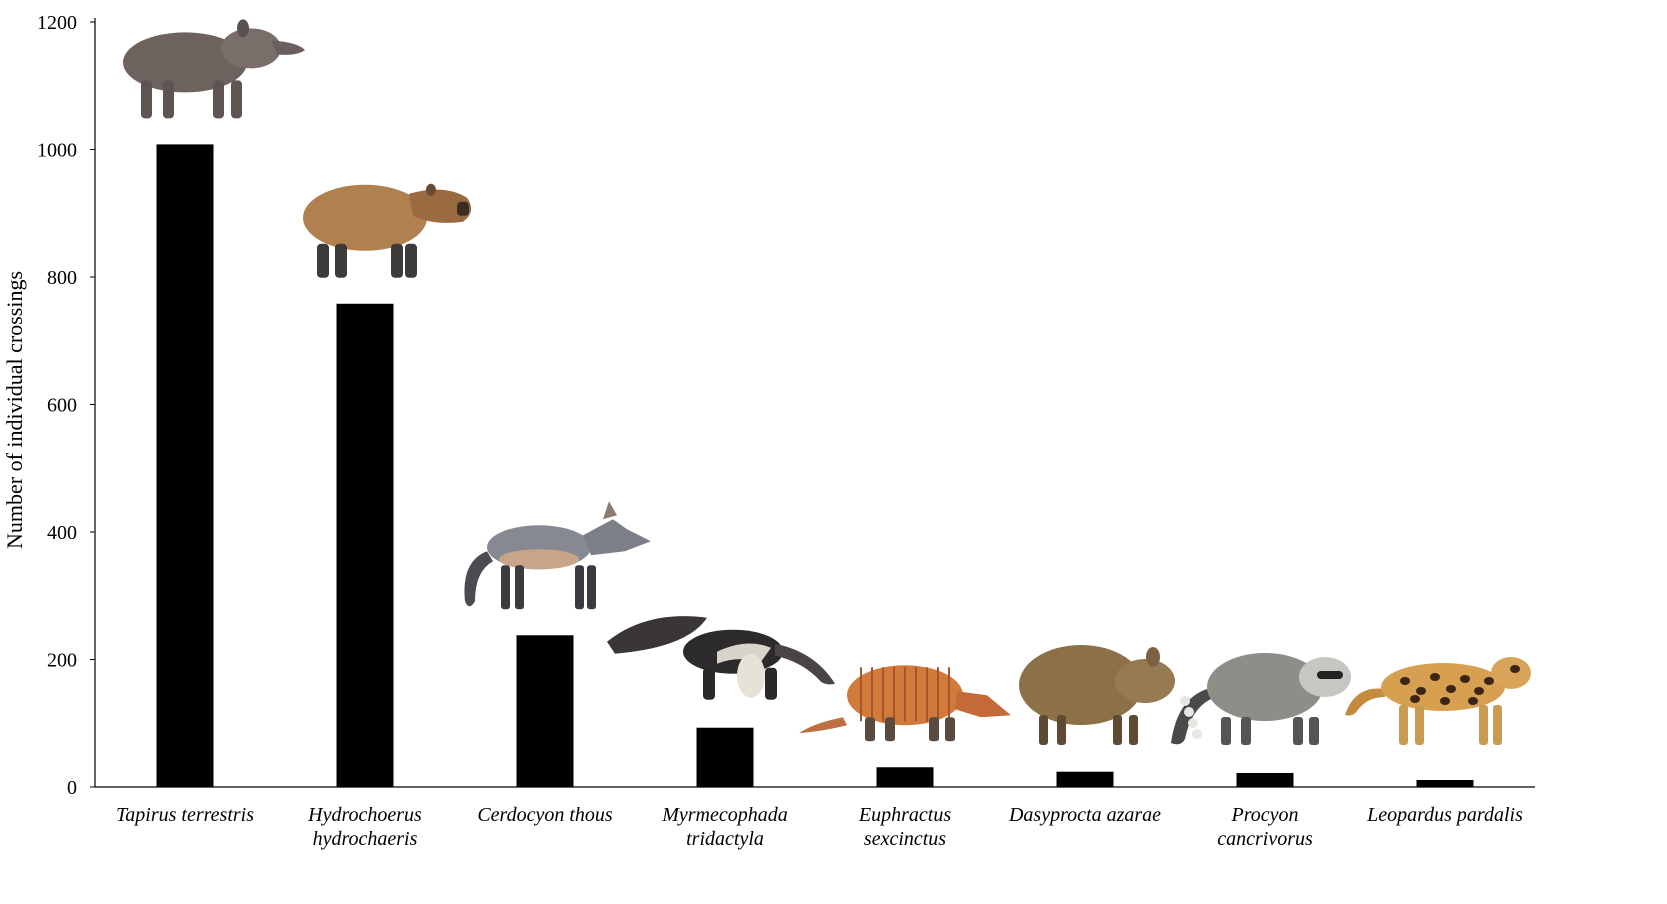 This screenshot has width=1667, height=904. Describe the element at coordinates (62, 406) in the screenshot. I see `y-tick-label: 600` at that location.